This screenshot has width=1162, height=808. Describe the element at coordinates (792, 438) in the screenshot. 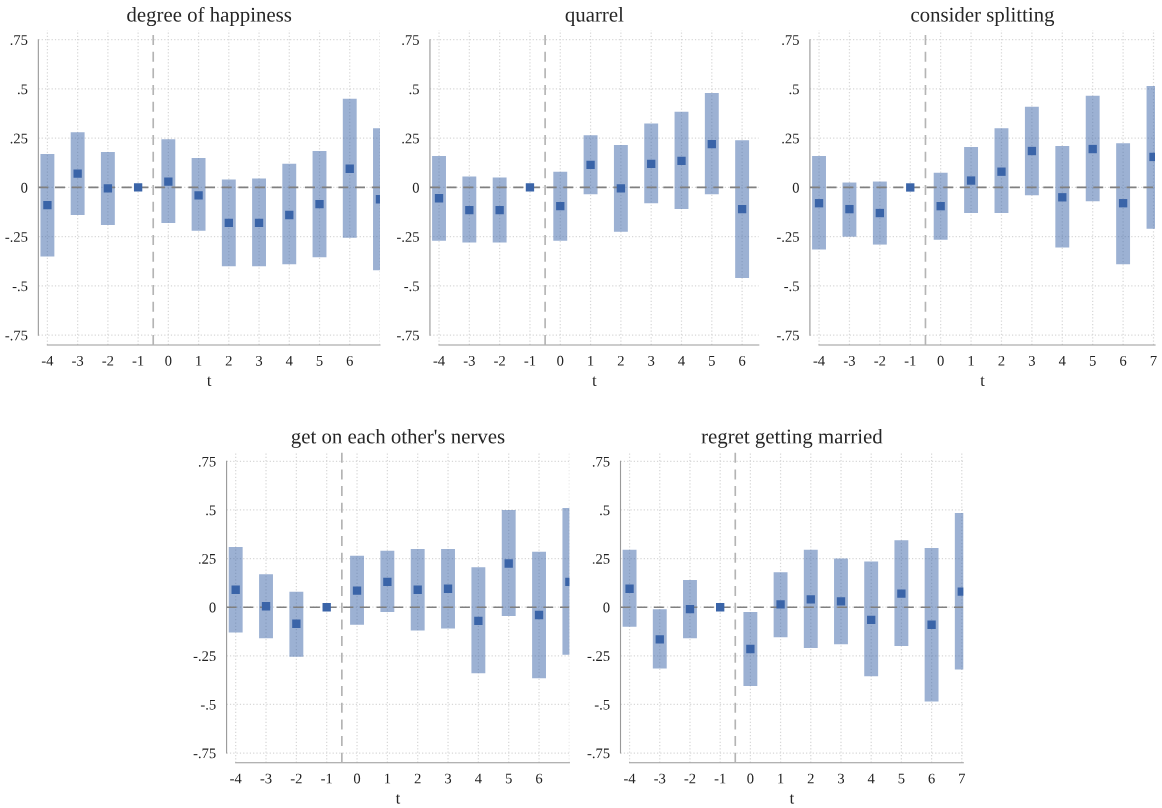

I see `chart-title: regret getting married` at that location.